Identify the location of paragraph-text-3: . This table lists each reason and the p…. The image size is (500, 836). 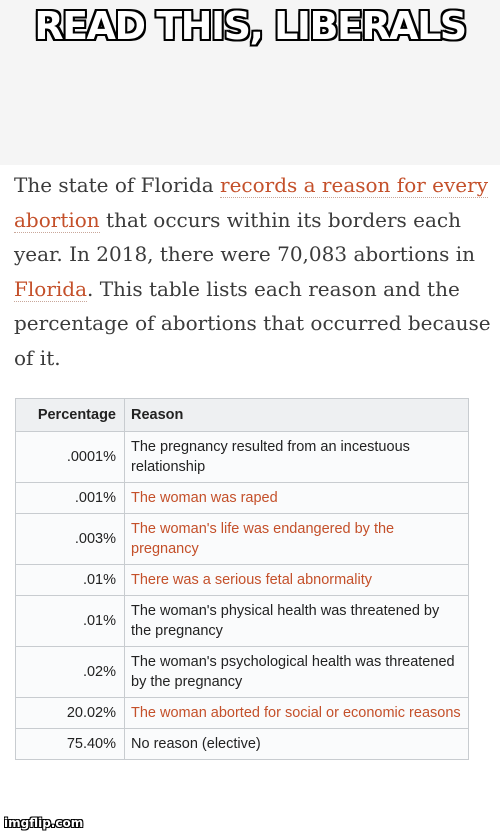
(252, 323).